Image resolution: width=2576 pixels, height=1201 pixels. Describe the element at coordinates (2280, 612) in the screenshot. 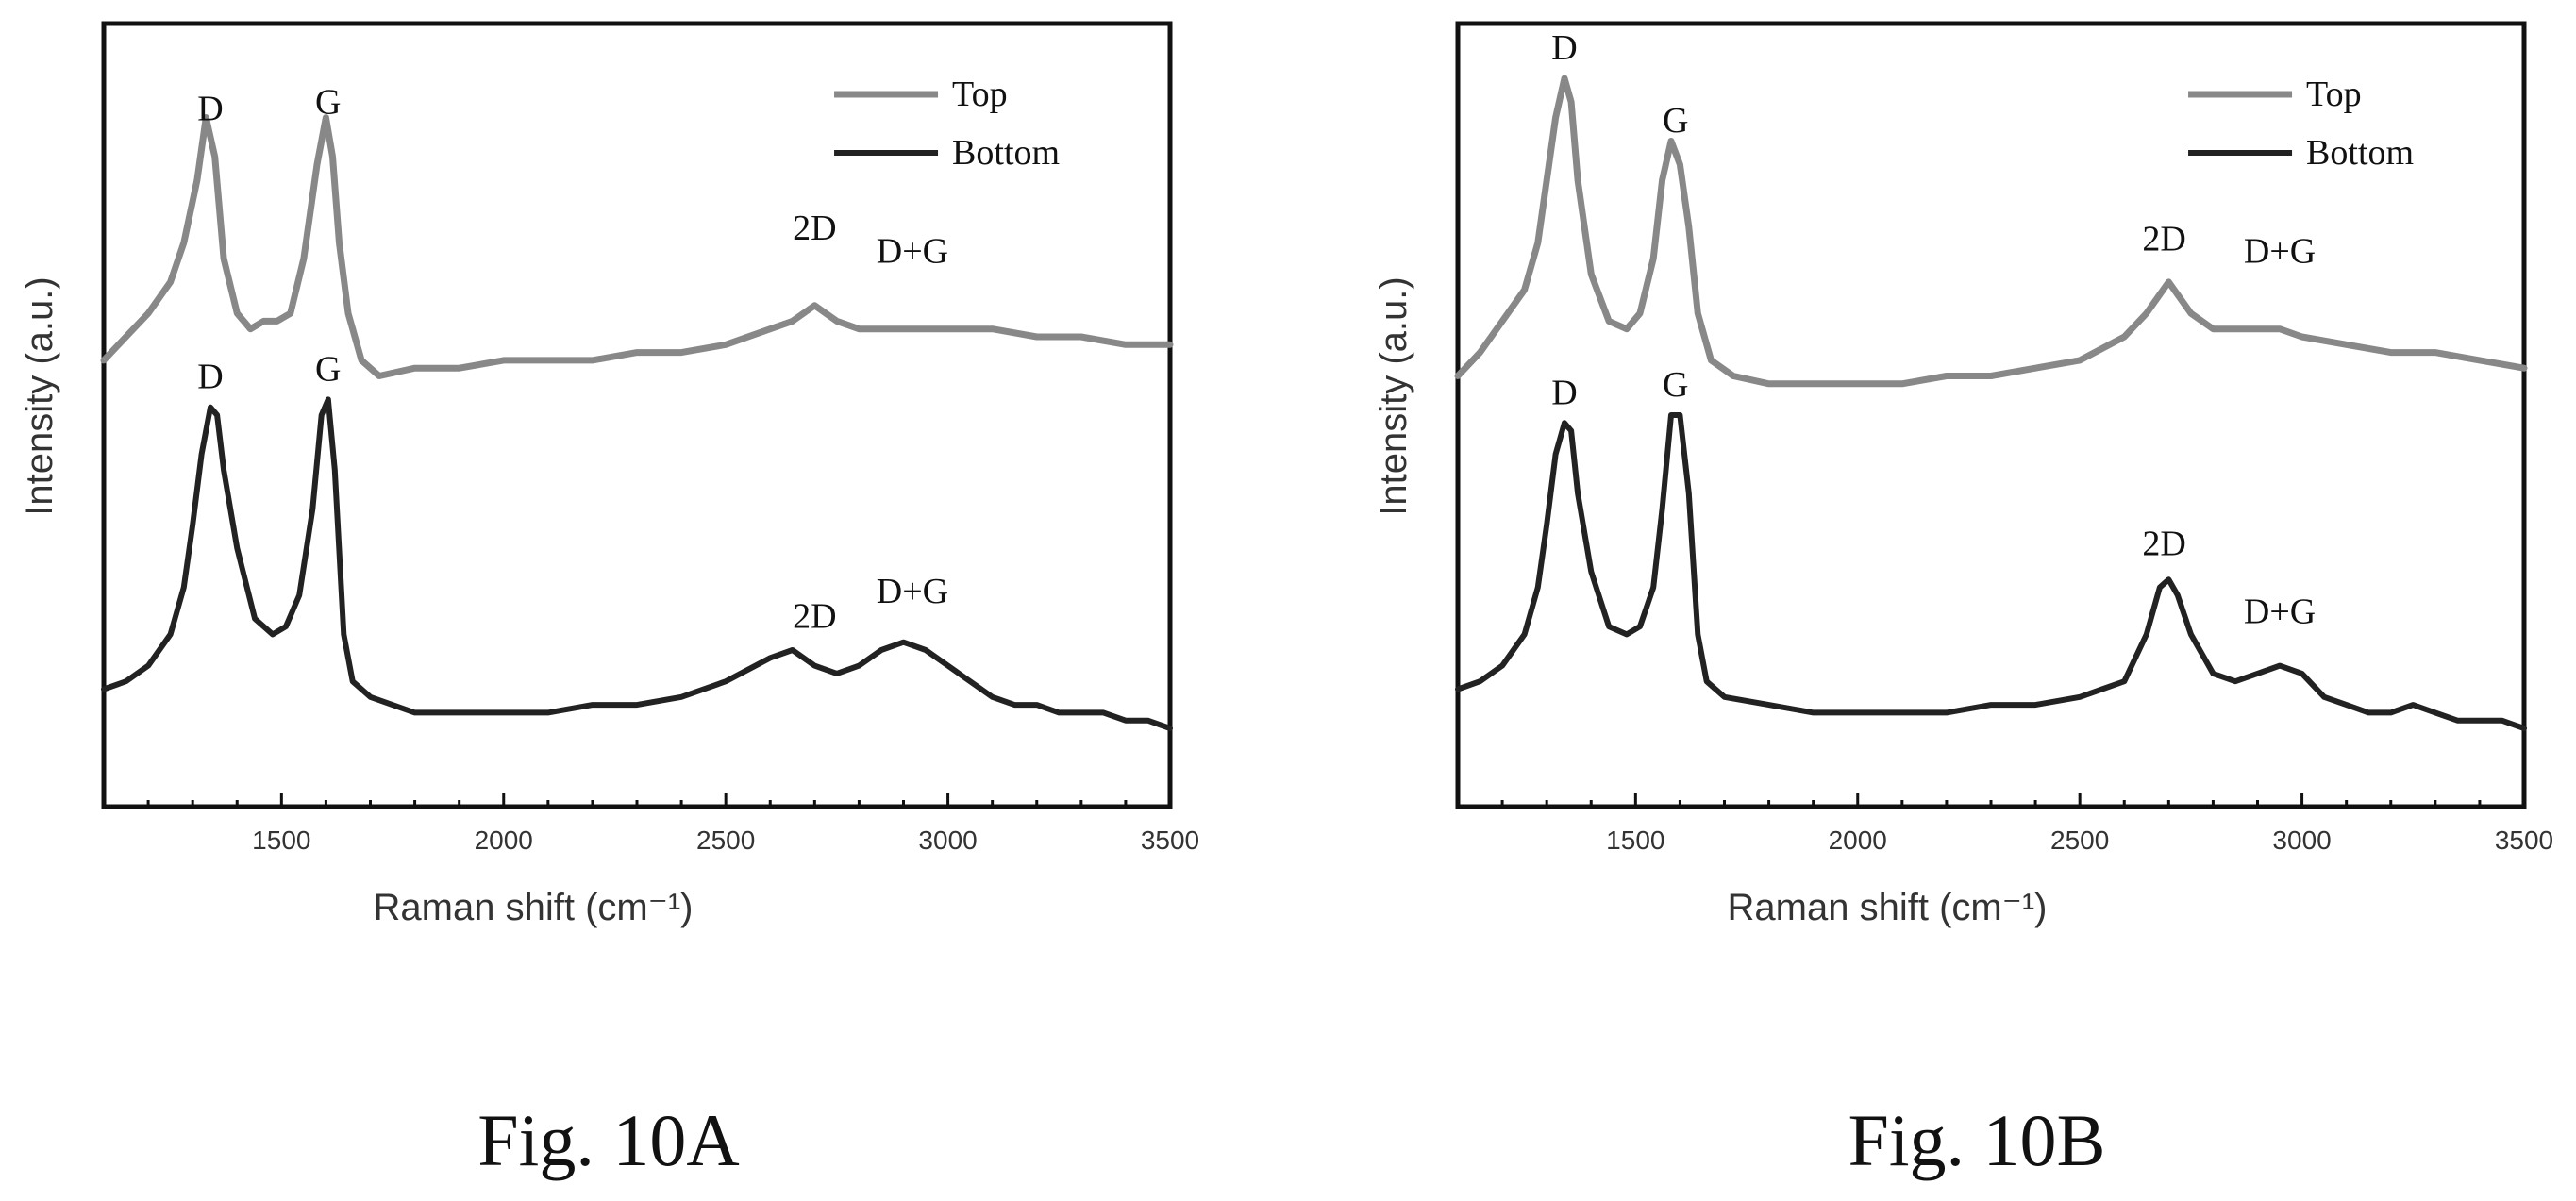

I see `peak-label-bottom: D+G` at that location.